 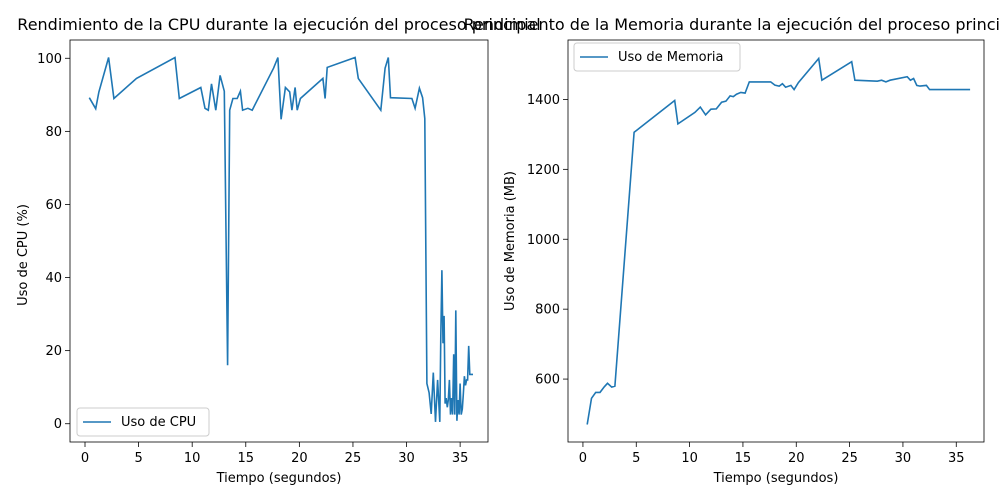 What do you see at coordinates (353, 458) in the screenshot?
I see `cpu-x-tick-label: 25` at bounding box center [353, 458].